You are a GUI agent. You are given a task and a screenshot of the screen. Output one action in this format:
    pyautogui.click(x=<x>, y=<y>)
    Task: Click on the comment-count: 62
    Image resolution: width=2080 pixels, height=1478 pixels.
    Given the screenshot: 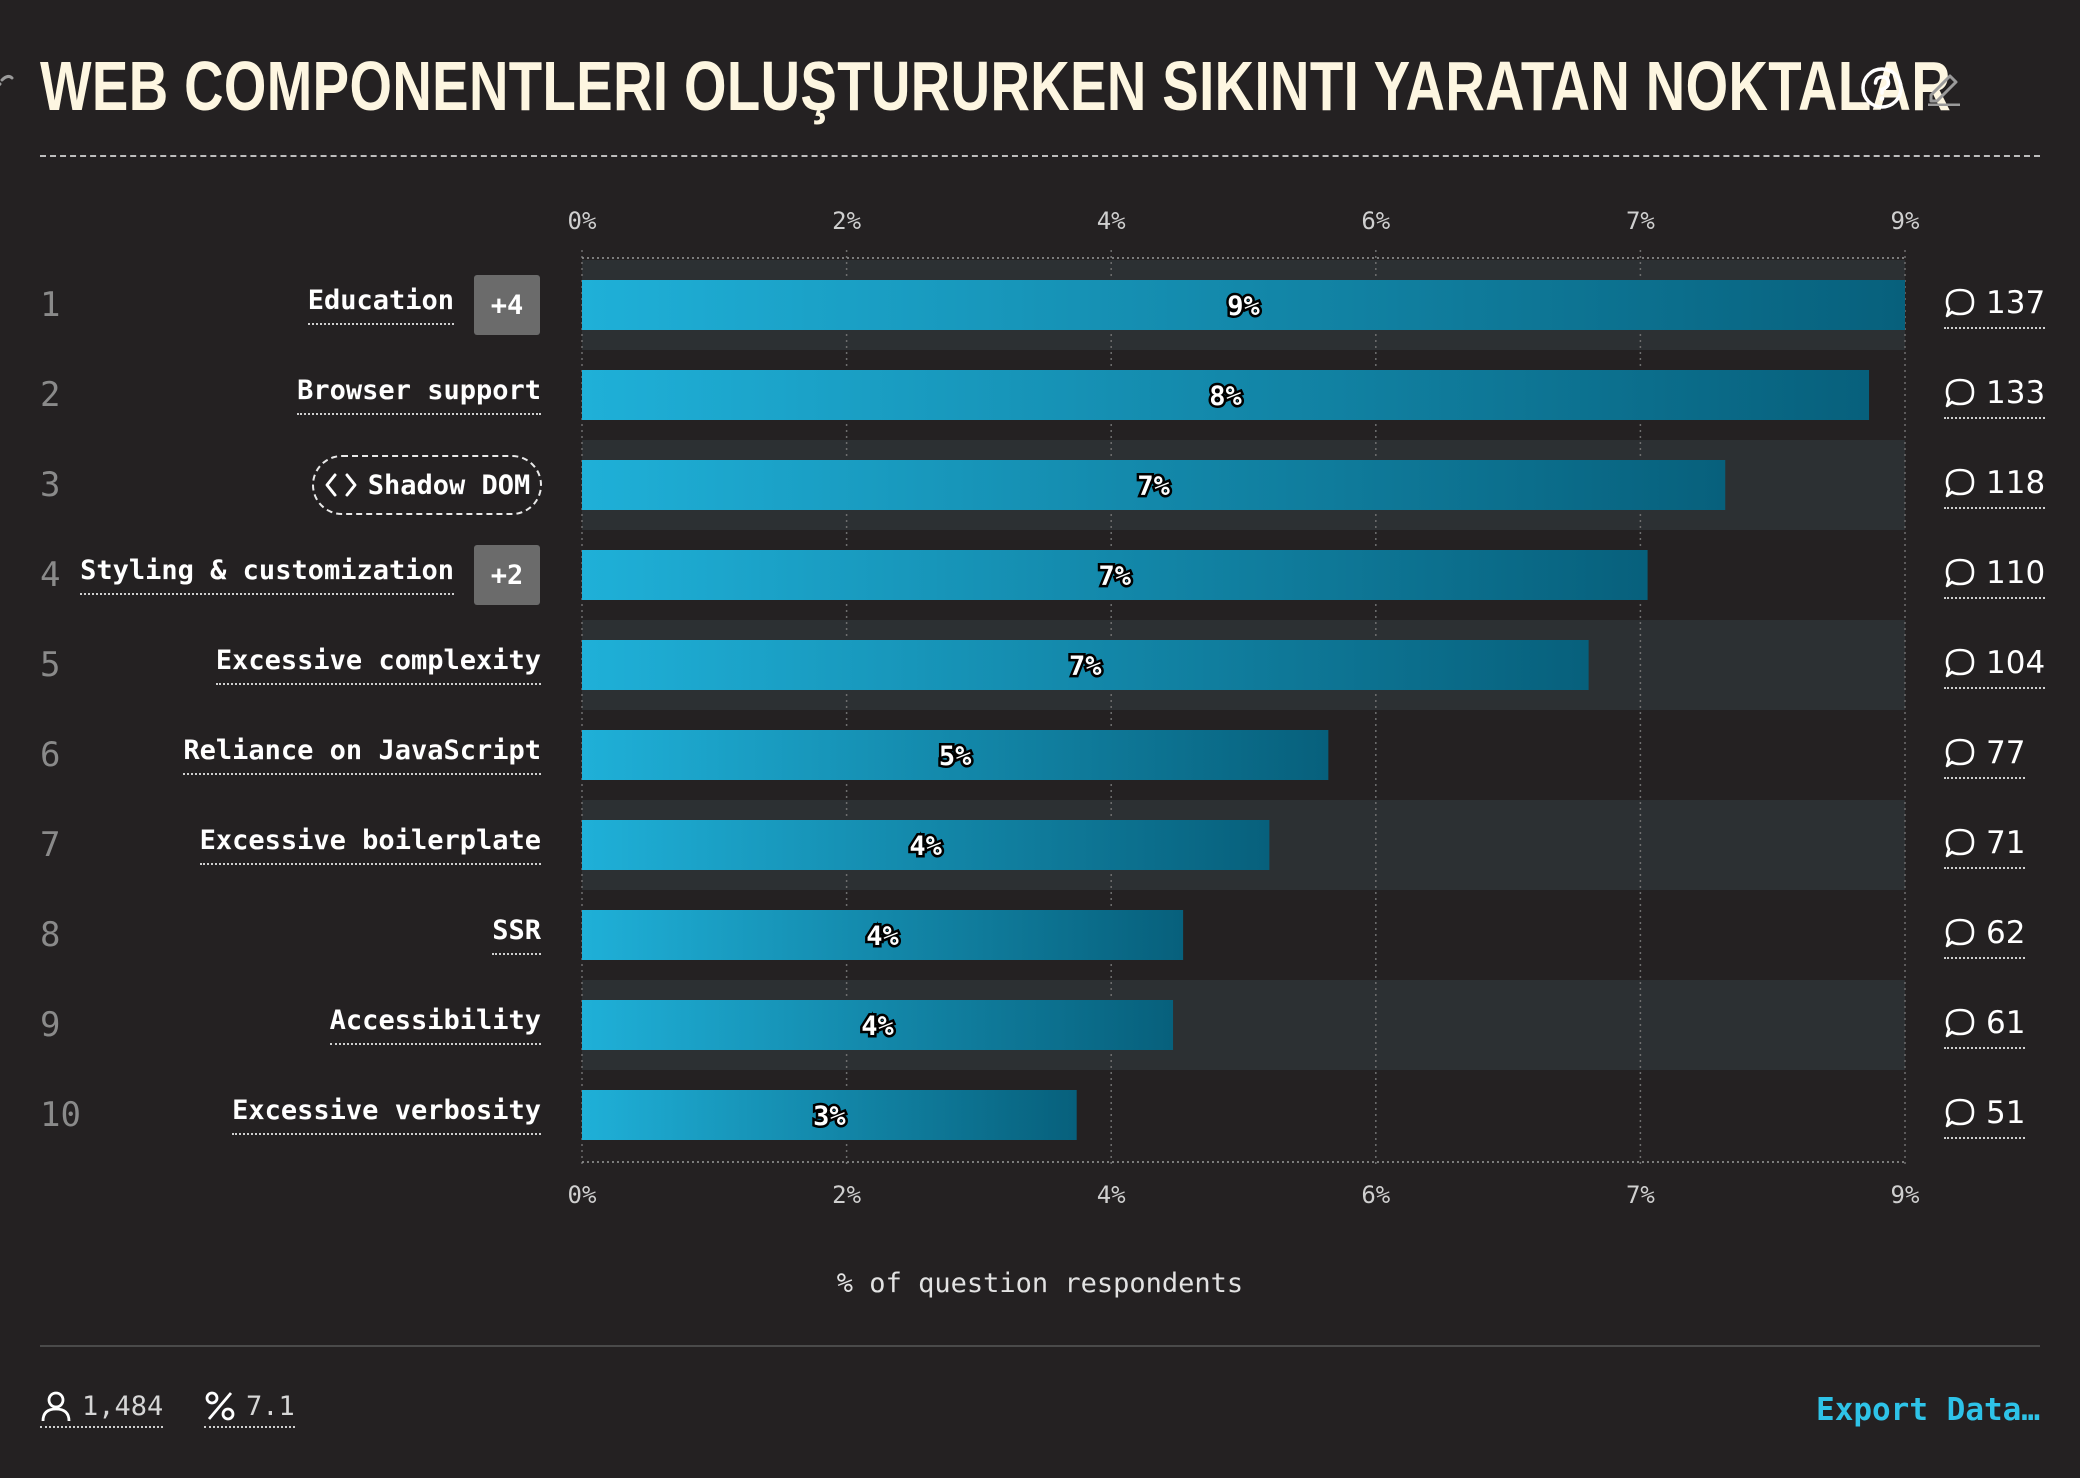 What is the action you would take?
    pyautogui.click(x=1985, y=935)
    